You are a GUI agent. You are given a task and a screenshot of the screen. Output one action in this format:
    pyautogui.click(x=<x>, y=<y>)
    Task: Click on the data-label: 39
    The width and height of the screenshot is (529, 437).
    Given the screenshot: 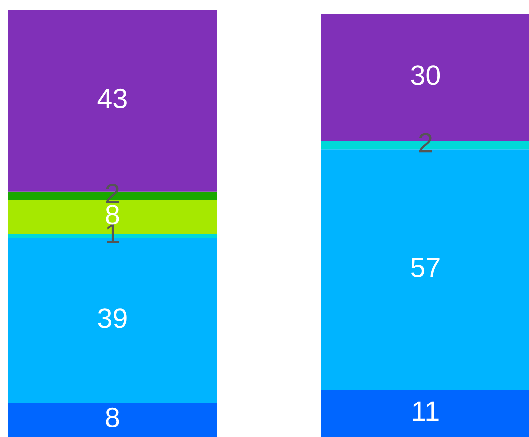 What is the action you would take?
    pyautogui.click(x=112, y=318)
    